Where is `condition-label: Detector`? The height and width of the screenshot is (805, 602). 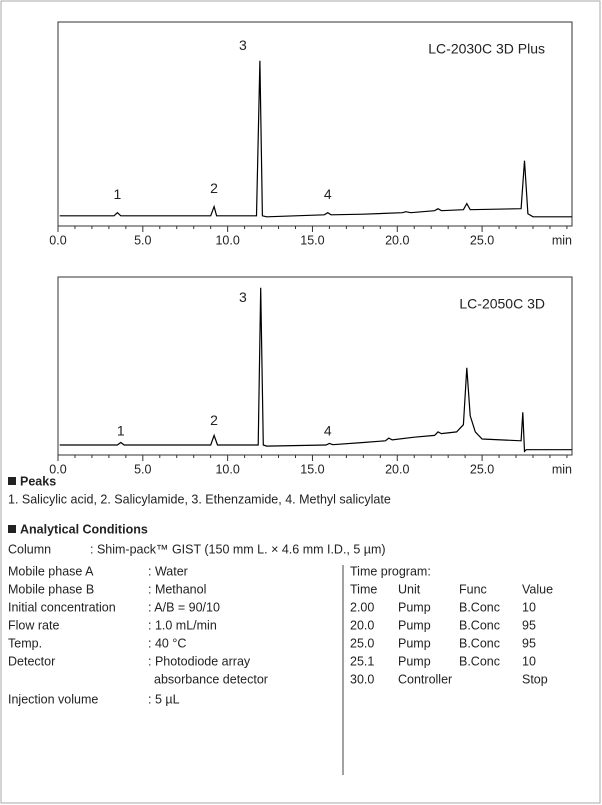 condition-label: Detector is located at coordinates (31, 661).